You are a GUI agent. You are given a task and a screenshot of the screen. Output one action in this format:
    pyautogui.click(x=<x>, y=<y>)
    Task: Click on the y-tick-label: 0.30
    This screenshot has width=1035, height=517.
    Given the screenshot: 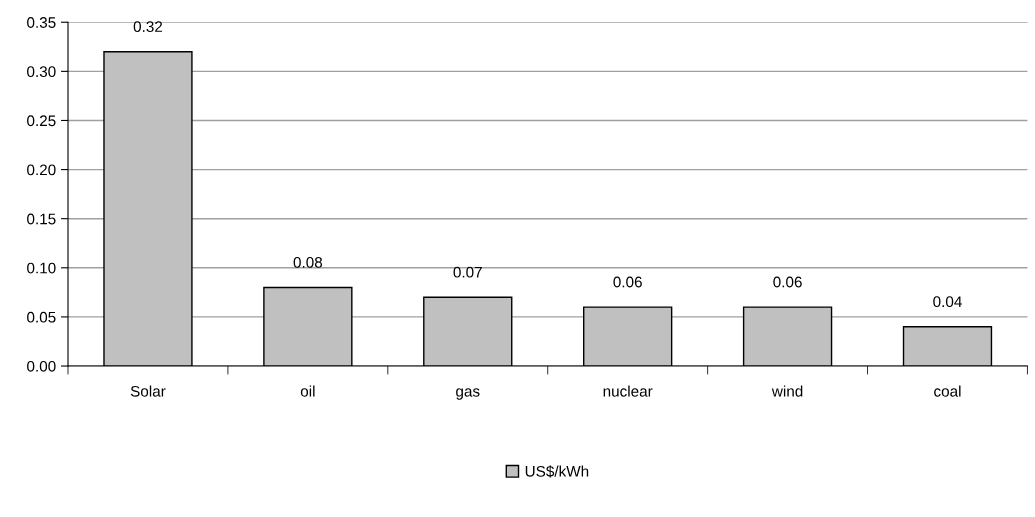 What is the action you would take?
    pyautogui.click(x=41, y=72)
    